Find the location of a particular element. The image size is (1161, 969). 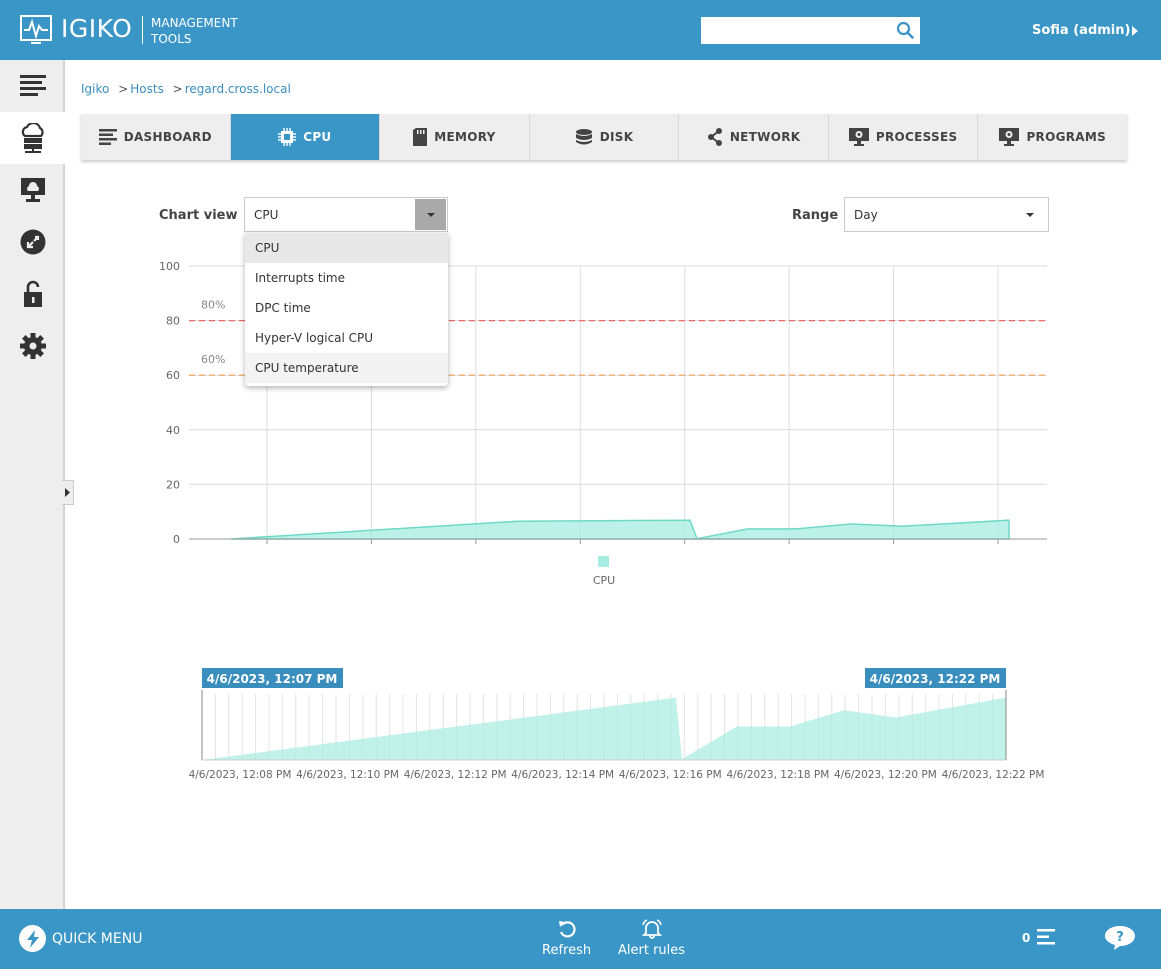

logo-divider is located at coordinates (142, 30).